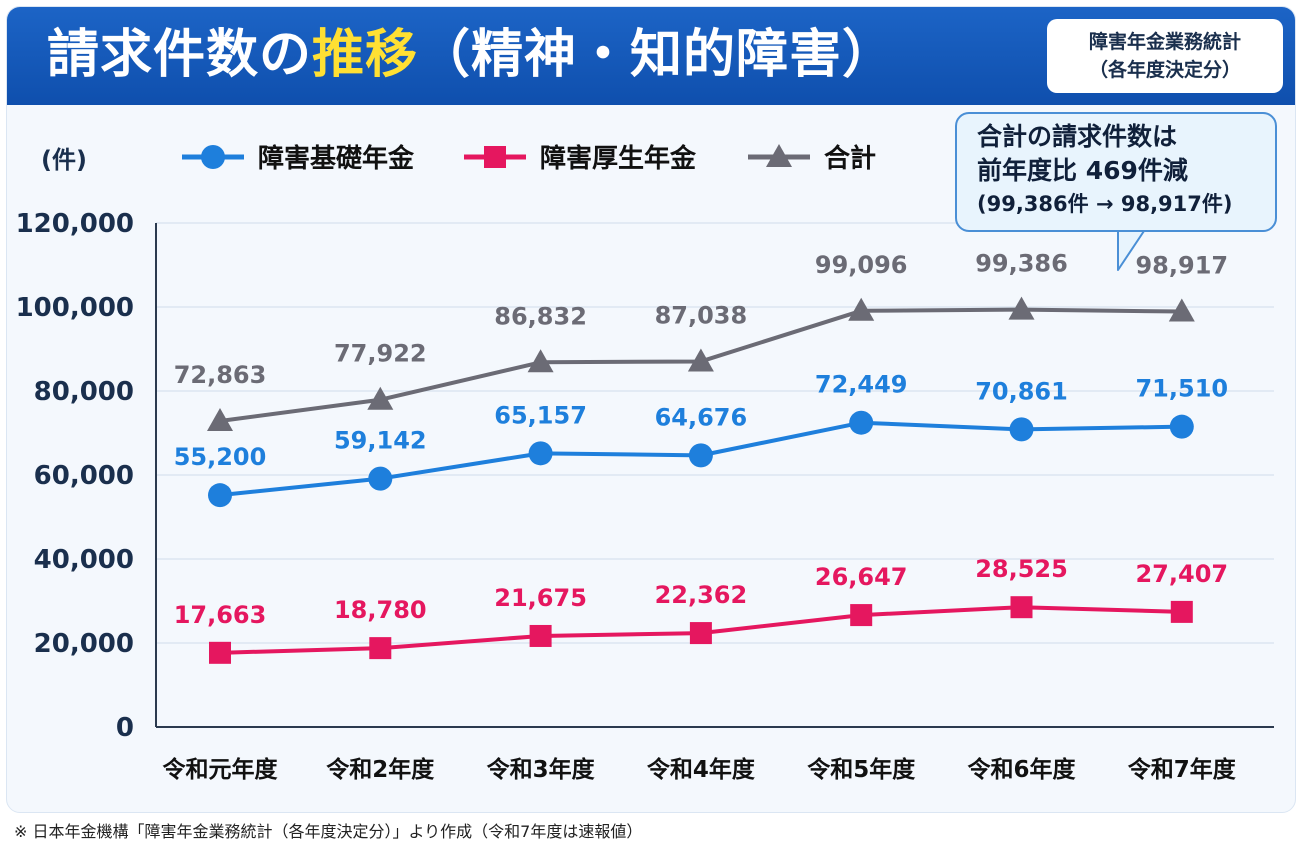 Image resolution: width=1300 pixels, height=866 pixels. What do you see at coordinates (1077, 136) in the screenshot?
I see `callout-line1: 合計の請求件数は` at bounding box center [1077, 136].